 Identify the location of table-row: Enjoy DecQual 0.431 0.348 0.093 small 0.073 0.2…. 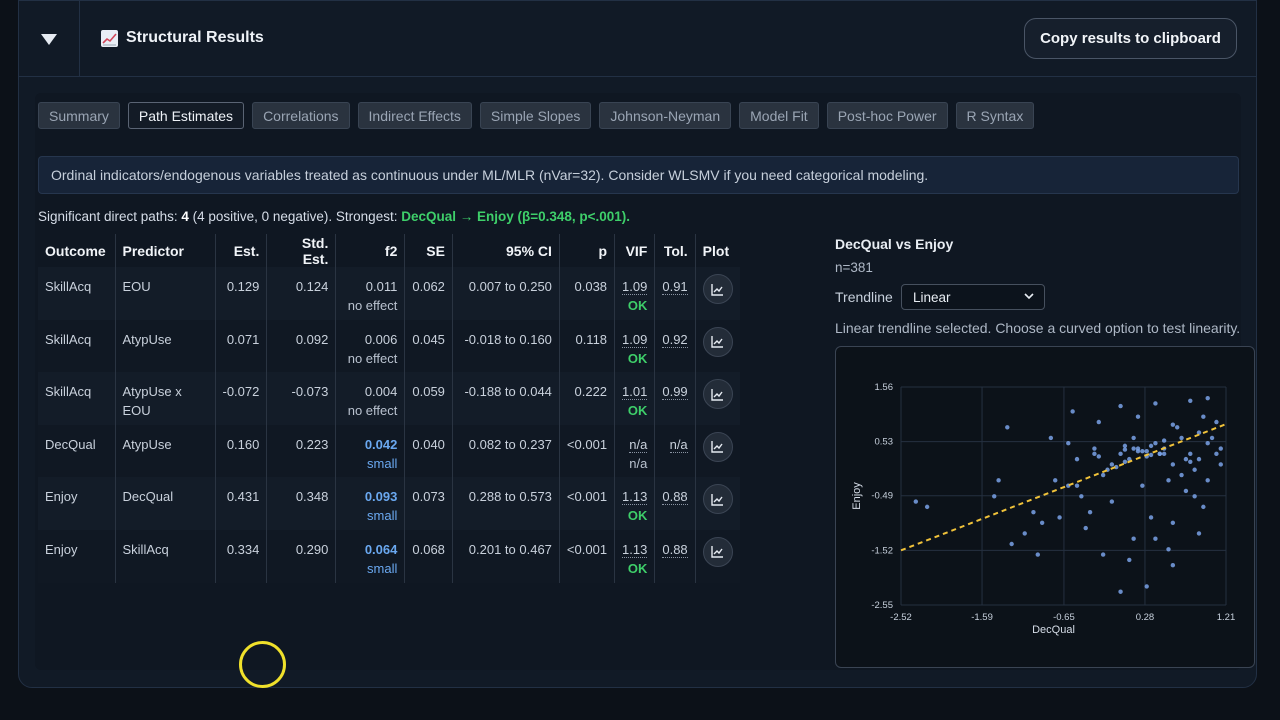
(389, 503).